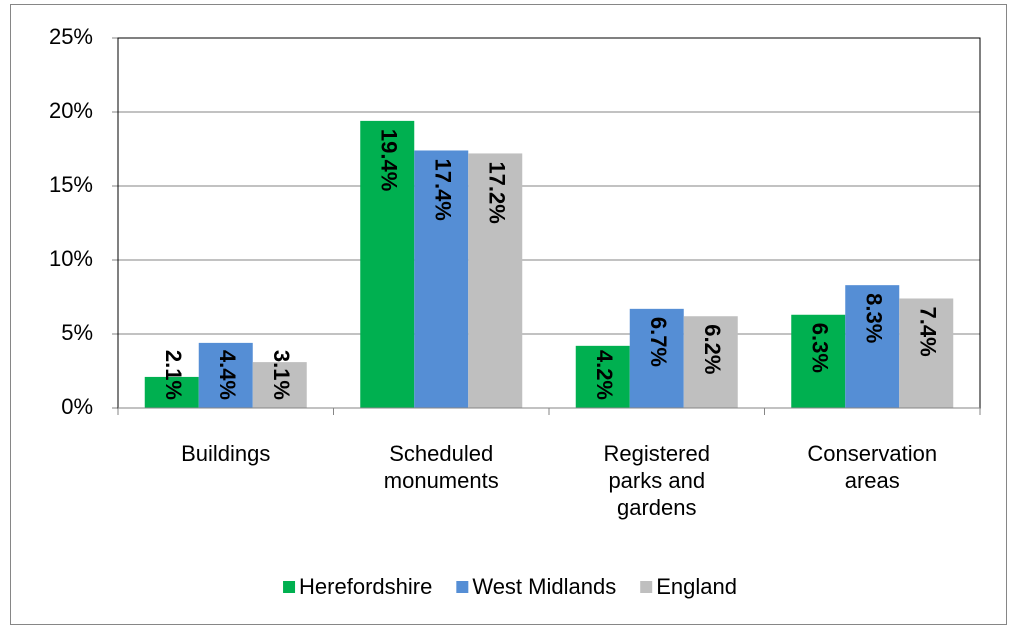 The height and width of the screenshot is (626, 1010). Describe the element at coordinates (77, 332) in the screenshot. I see `y-tick-label: 5%` at that location.